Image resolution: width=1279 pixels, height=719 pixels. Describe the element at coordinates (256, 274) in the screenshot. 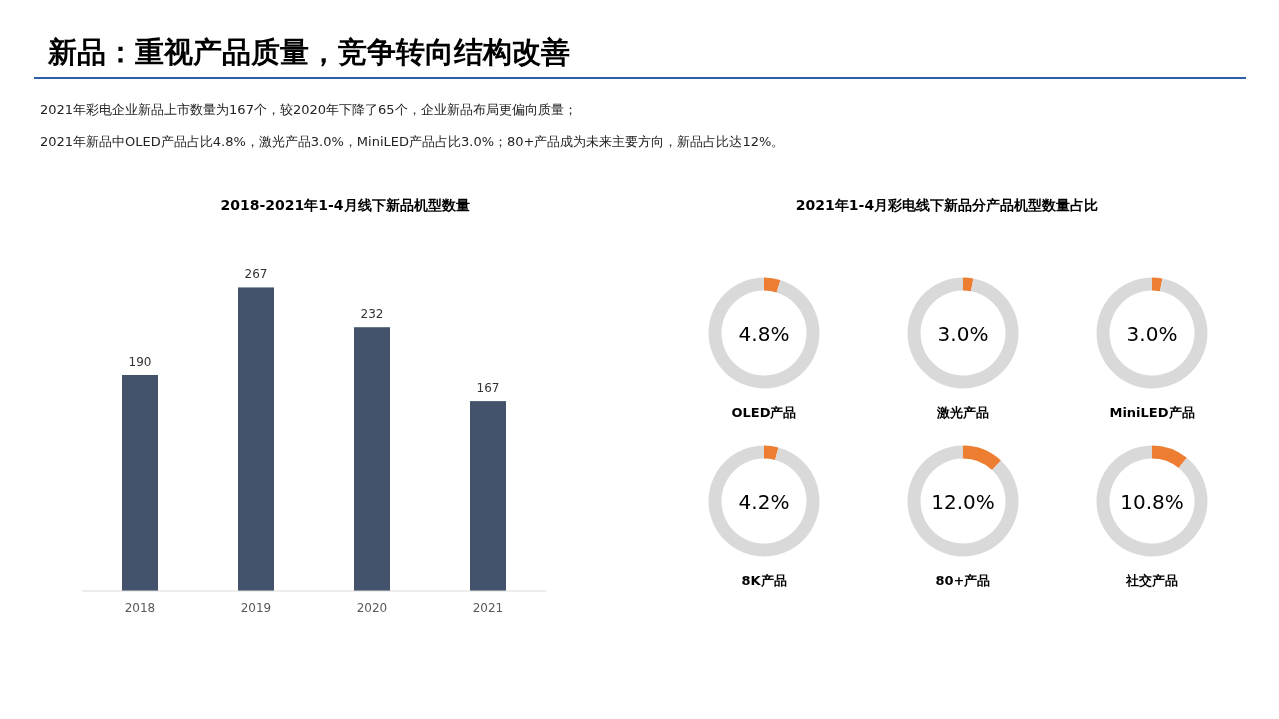

I see `data-label: 267` at that location.